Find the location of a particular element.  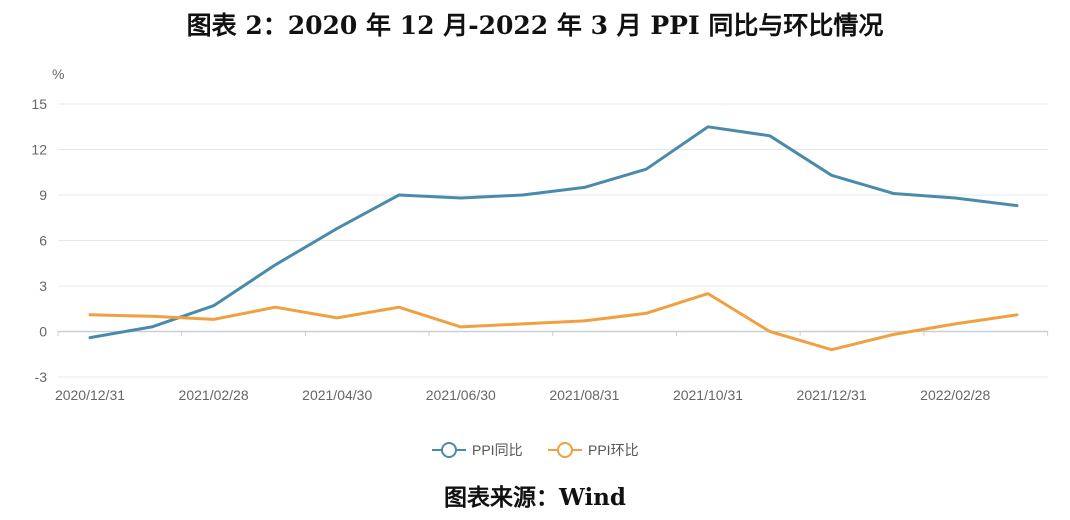

x-tick-label: 2022/02/28 is located at coordinates (955, 395).